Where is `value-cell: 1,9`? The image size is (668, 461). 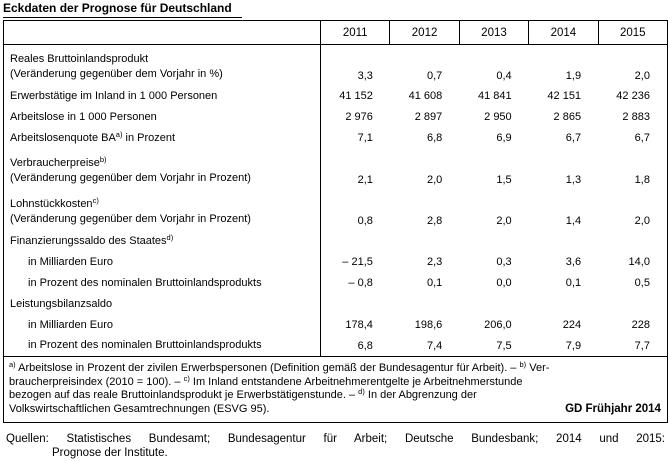
value-cell: 1,9 is located at coordinates (573, 75).